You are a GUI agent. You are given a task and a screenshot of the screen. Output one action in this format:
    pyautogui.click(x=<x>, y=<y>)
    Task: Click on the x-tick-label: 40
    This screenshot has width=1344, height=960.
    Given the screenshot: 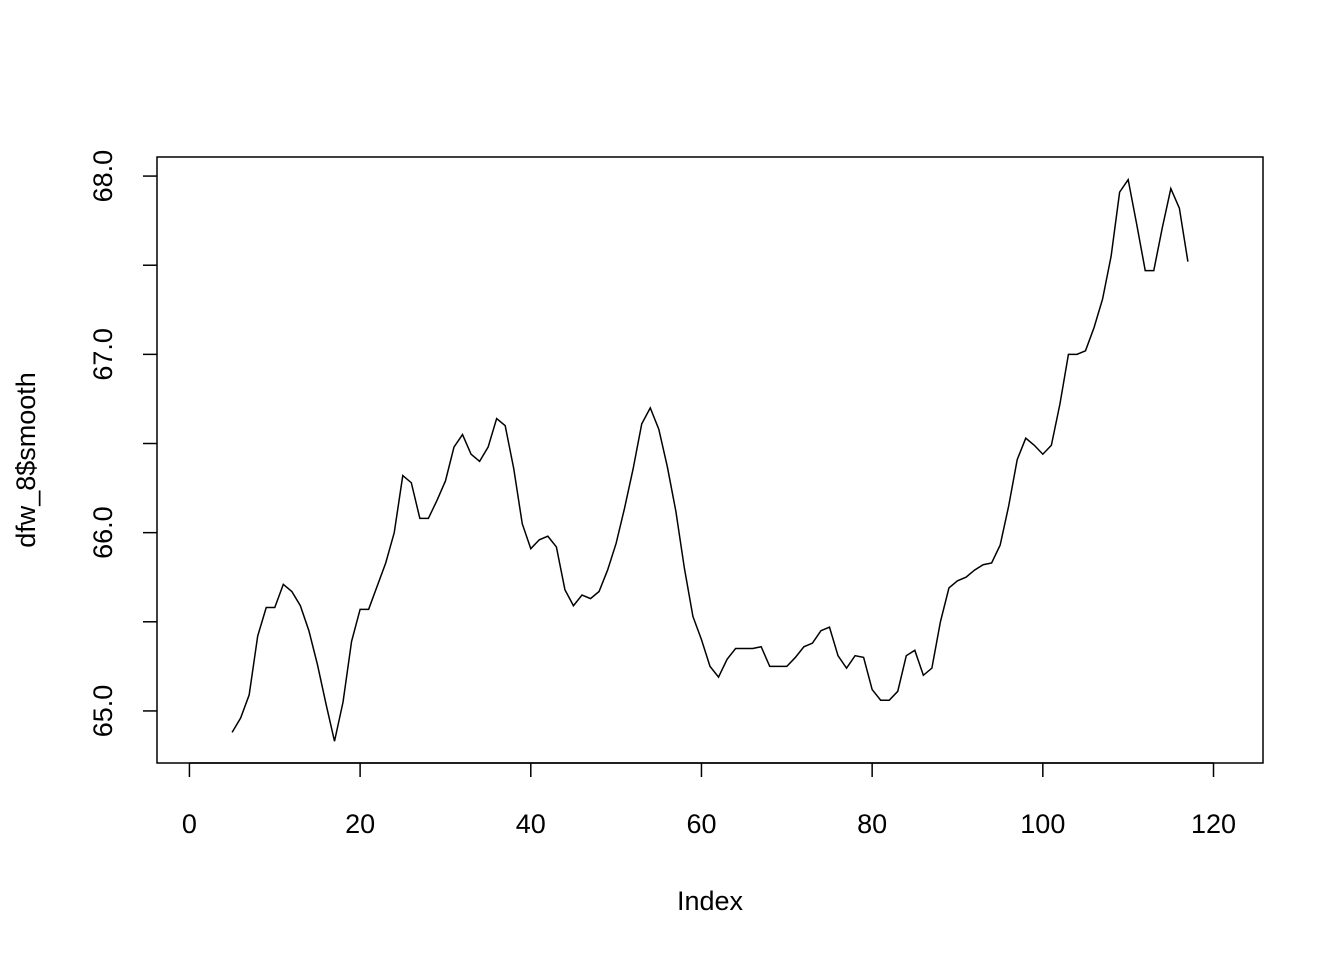 What is the action you would take?
    pyautogui.click(x=531, y=824)
    